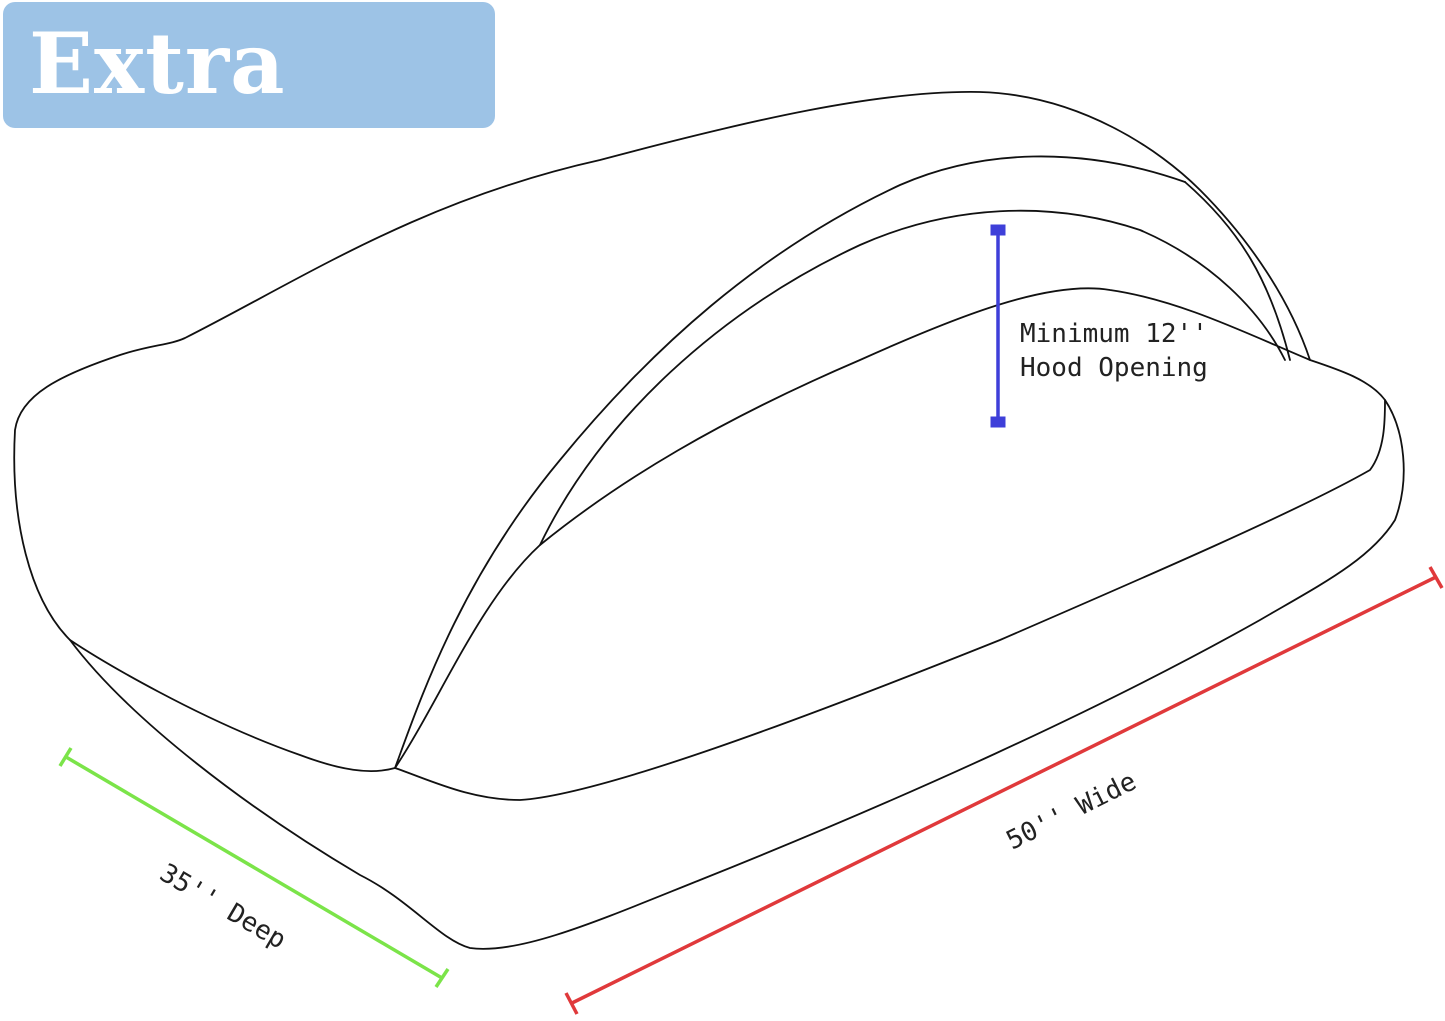 The width and height of the screenshot is (1445, 1021). I want to click on depth-marker, so click(254, 867).